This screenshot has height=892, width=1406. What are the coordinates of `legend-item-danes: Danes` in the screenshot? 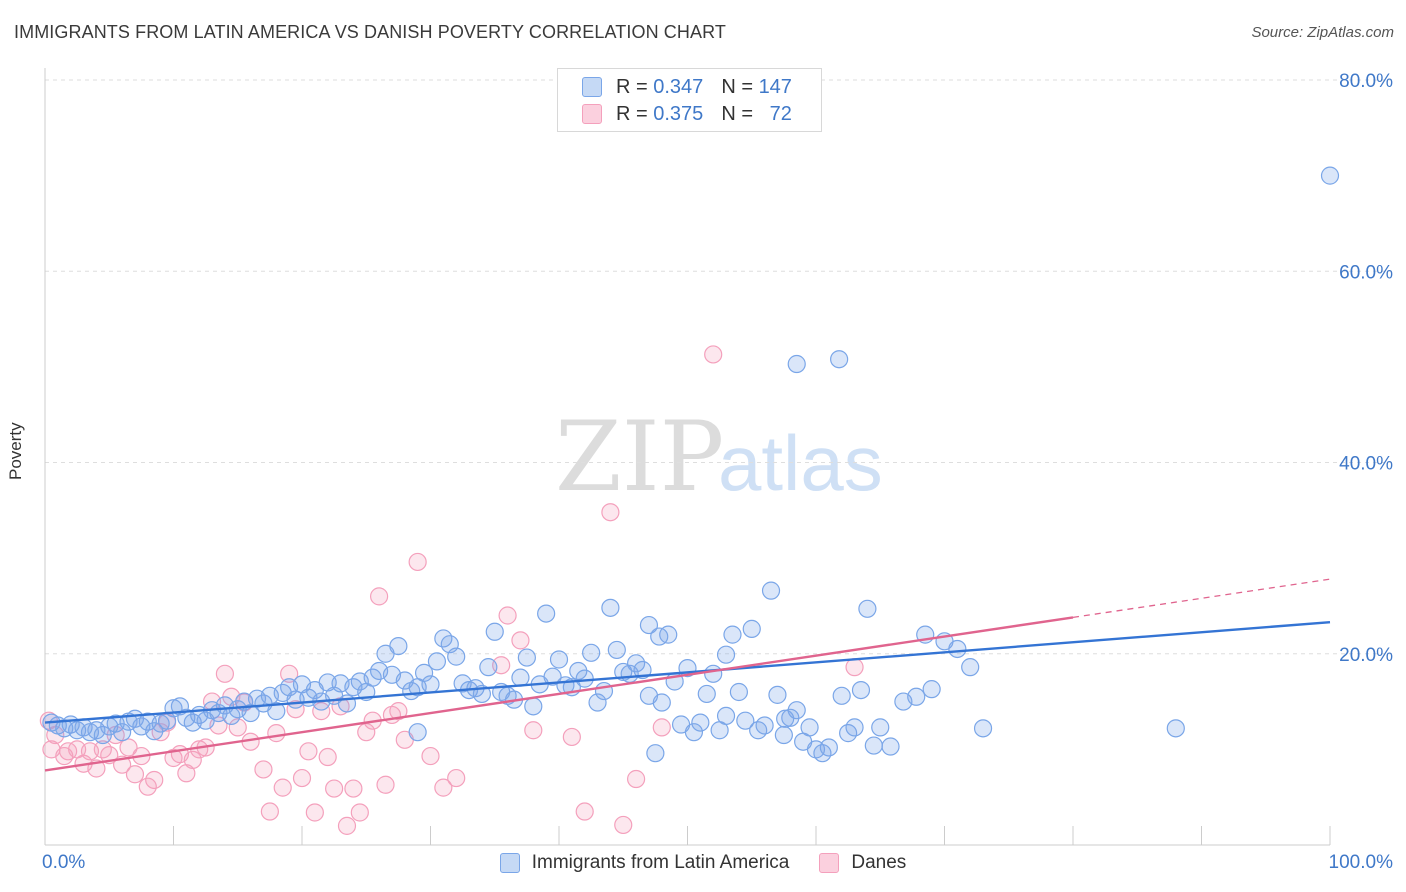 It's located at (862, 863).